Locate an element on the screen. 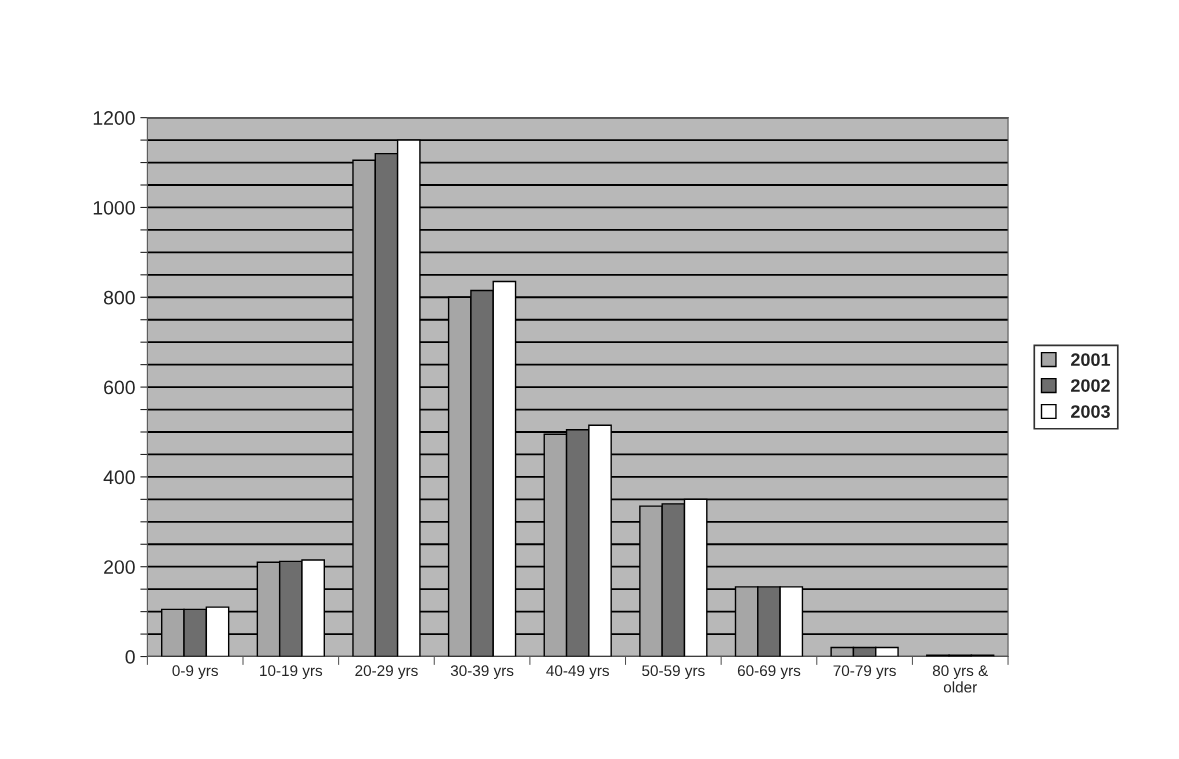  x-tick-label: 70-79 yrs is located at coordinates (864, 672).